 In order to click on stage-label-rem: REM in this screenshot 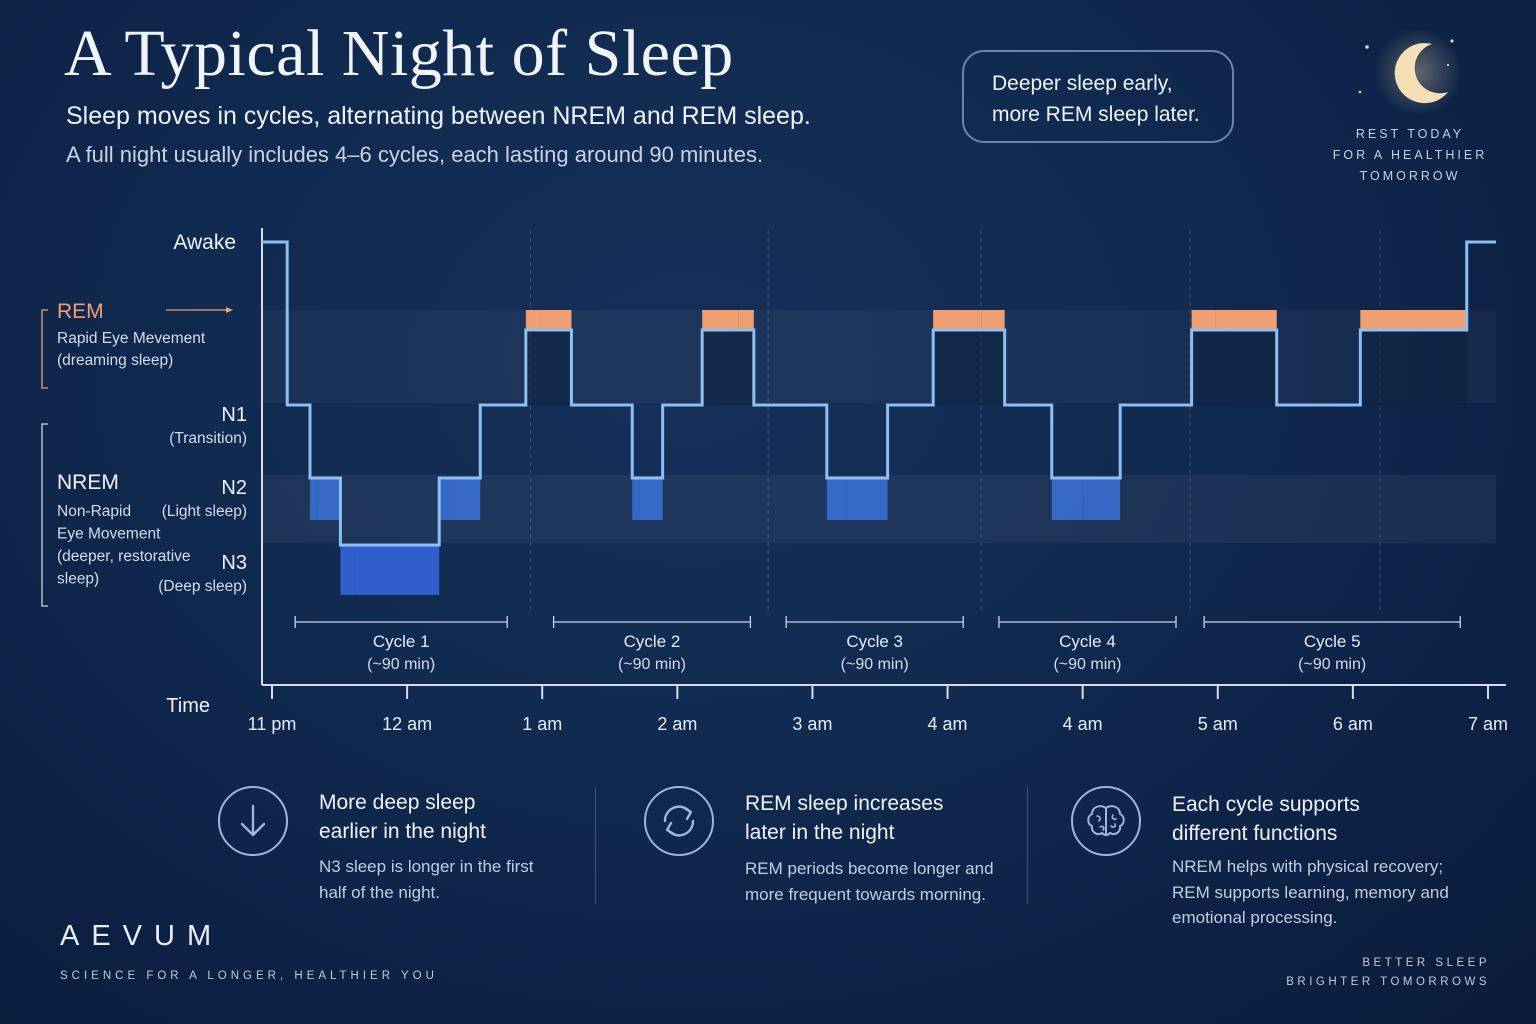, I will do `click(80, 311)`.